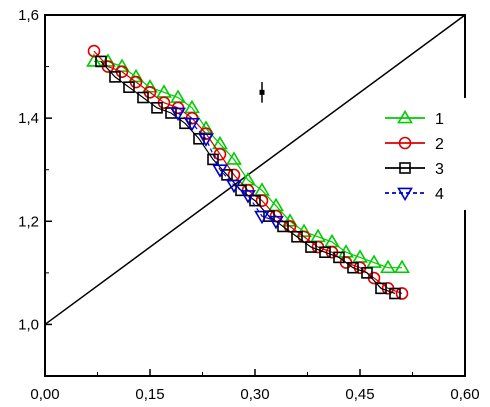 The width and height of the screenshot is (490, 407). I want to click on legend-item-1: 1, so click(414, 118).